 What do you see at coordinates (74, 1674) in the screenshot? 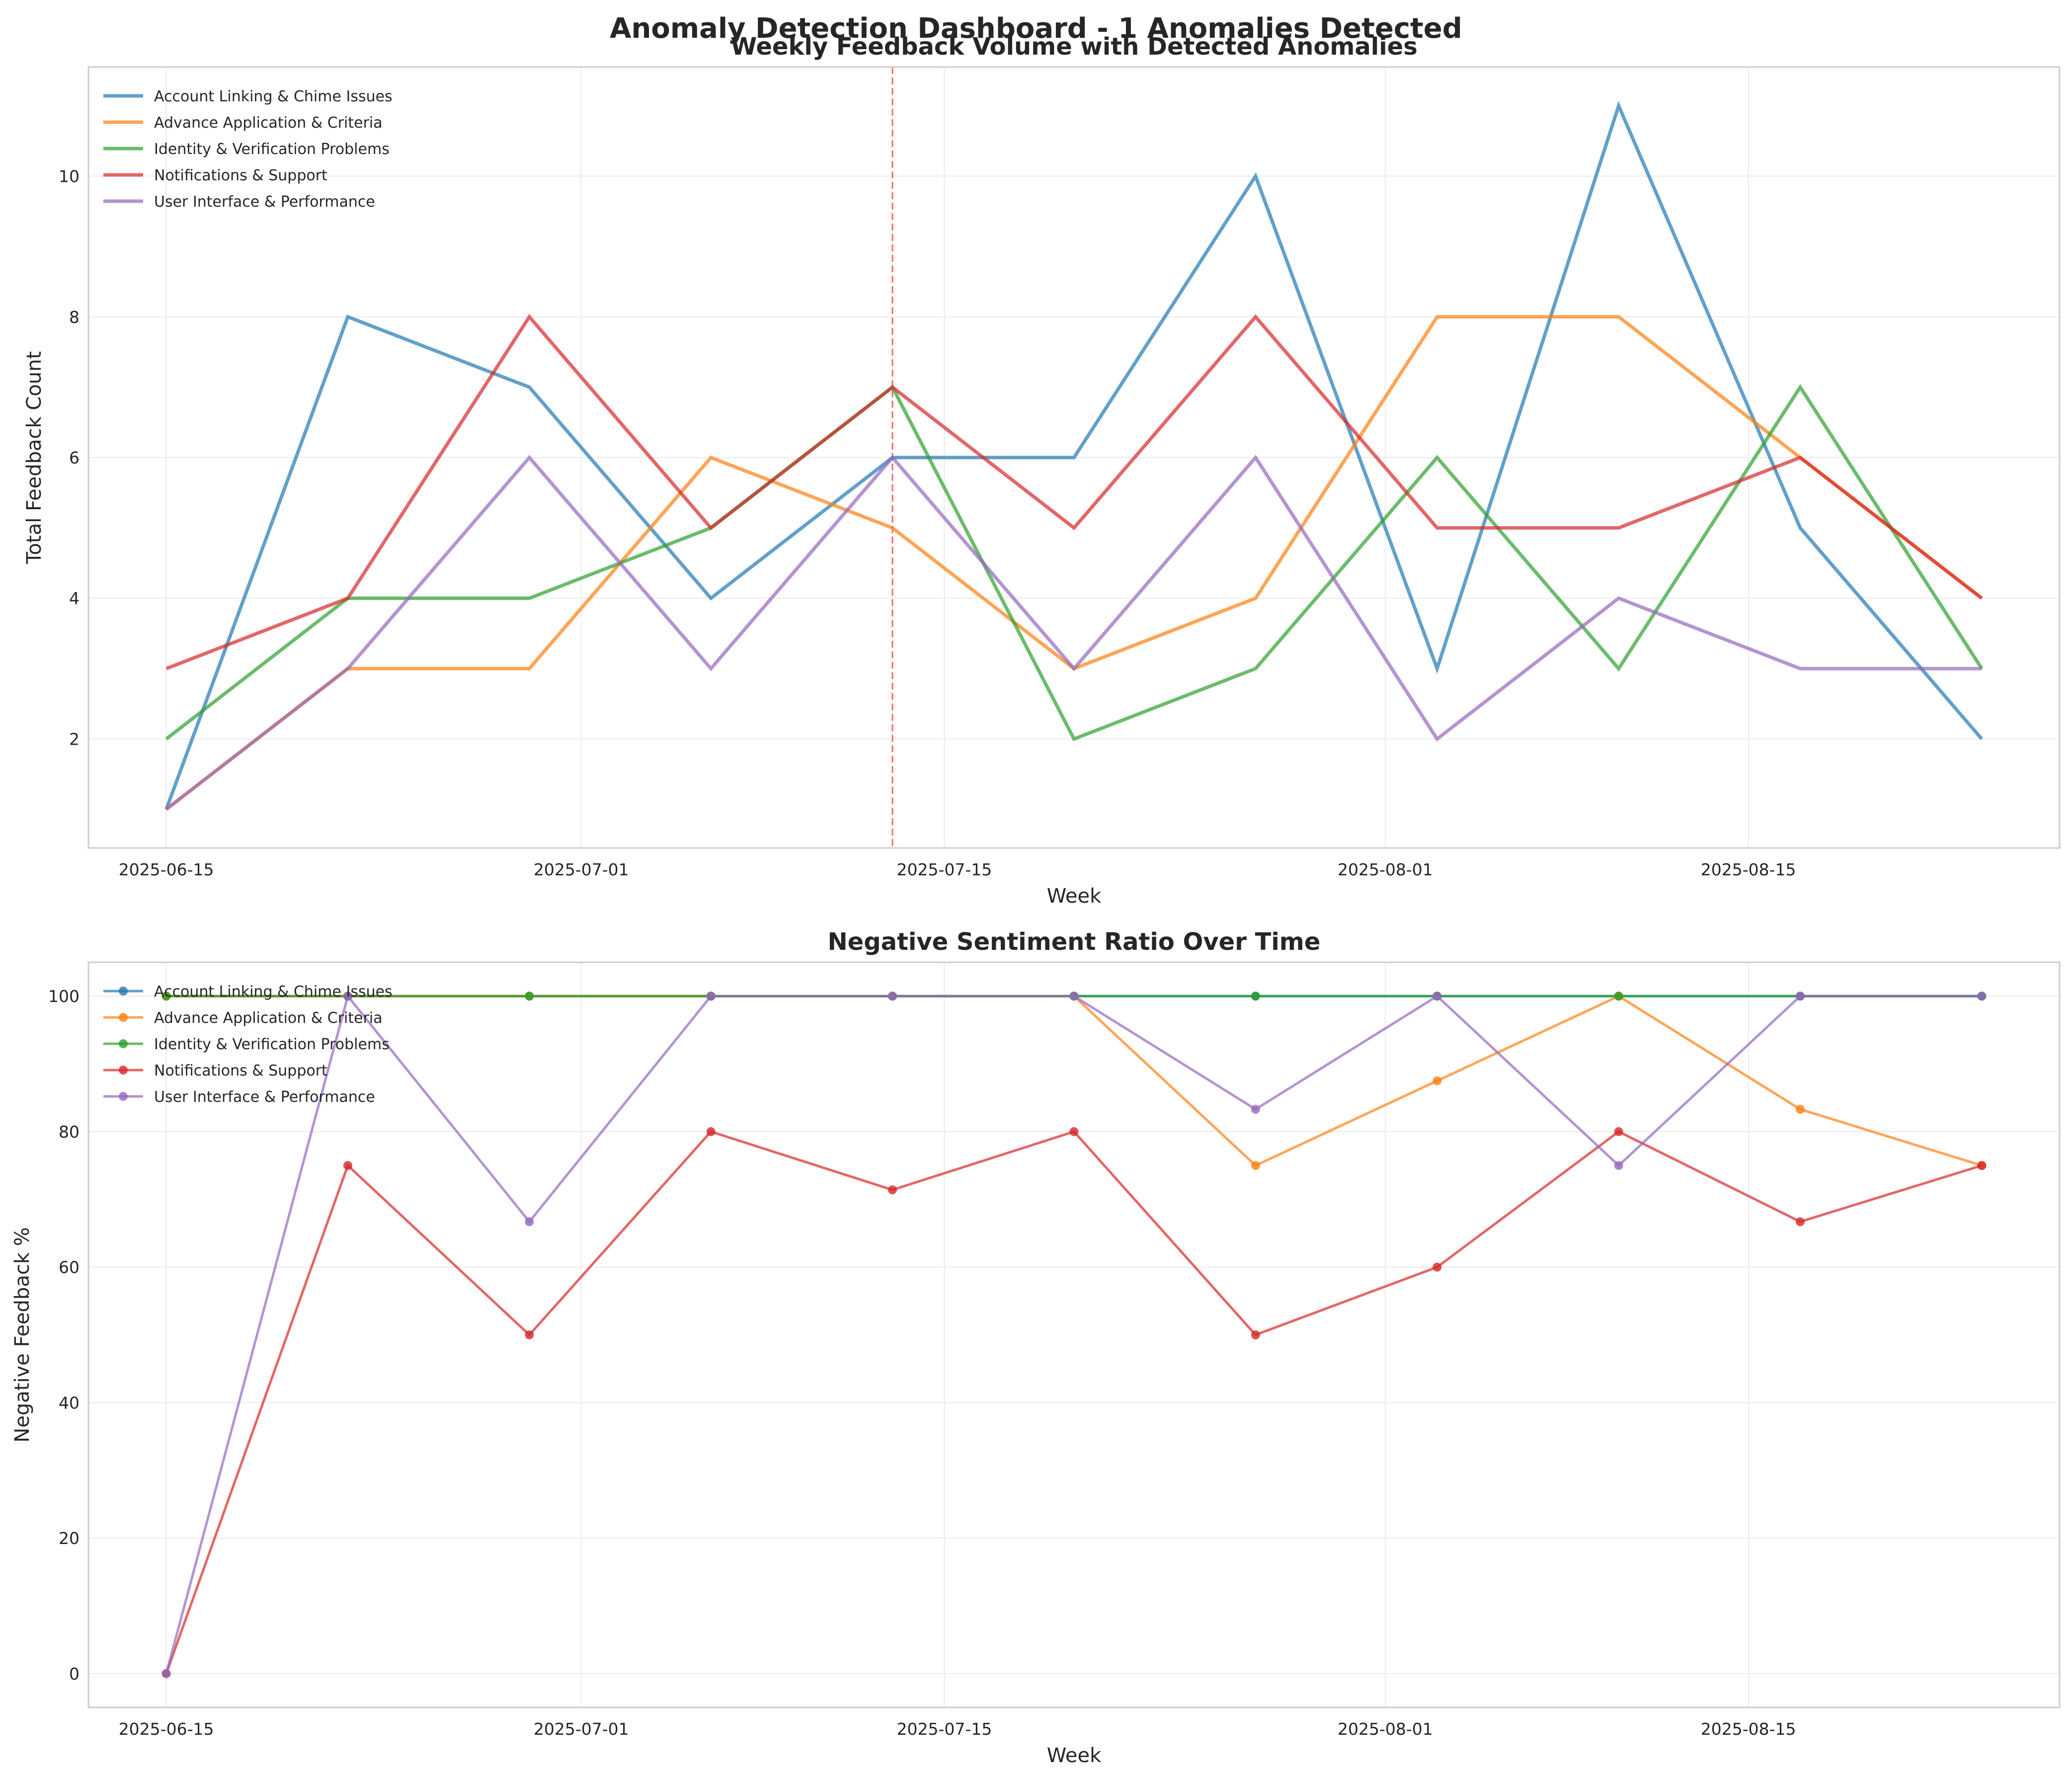
I see `y-tick-label: 0` at bounding box center [74, 1674].